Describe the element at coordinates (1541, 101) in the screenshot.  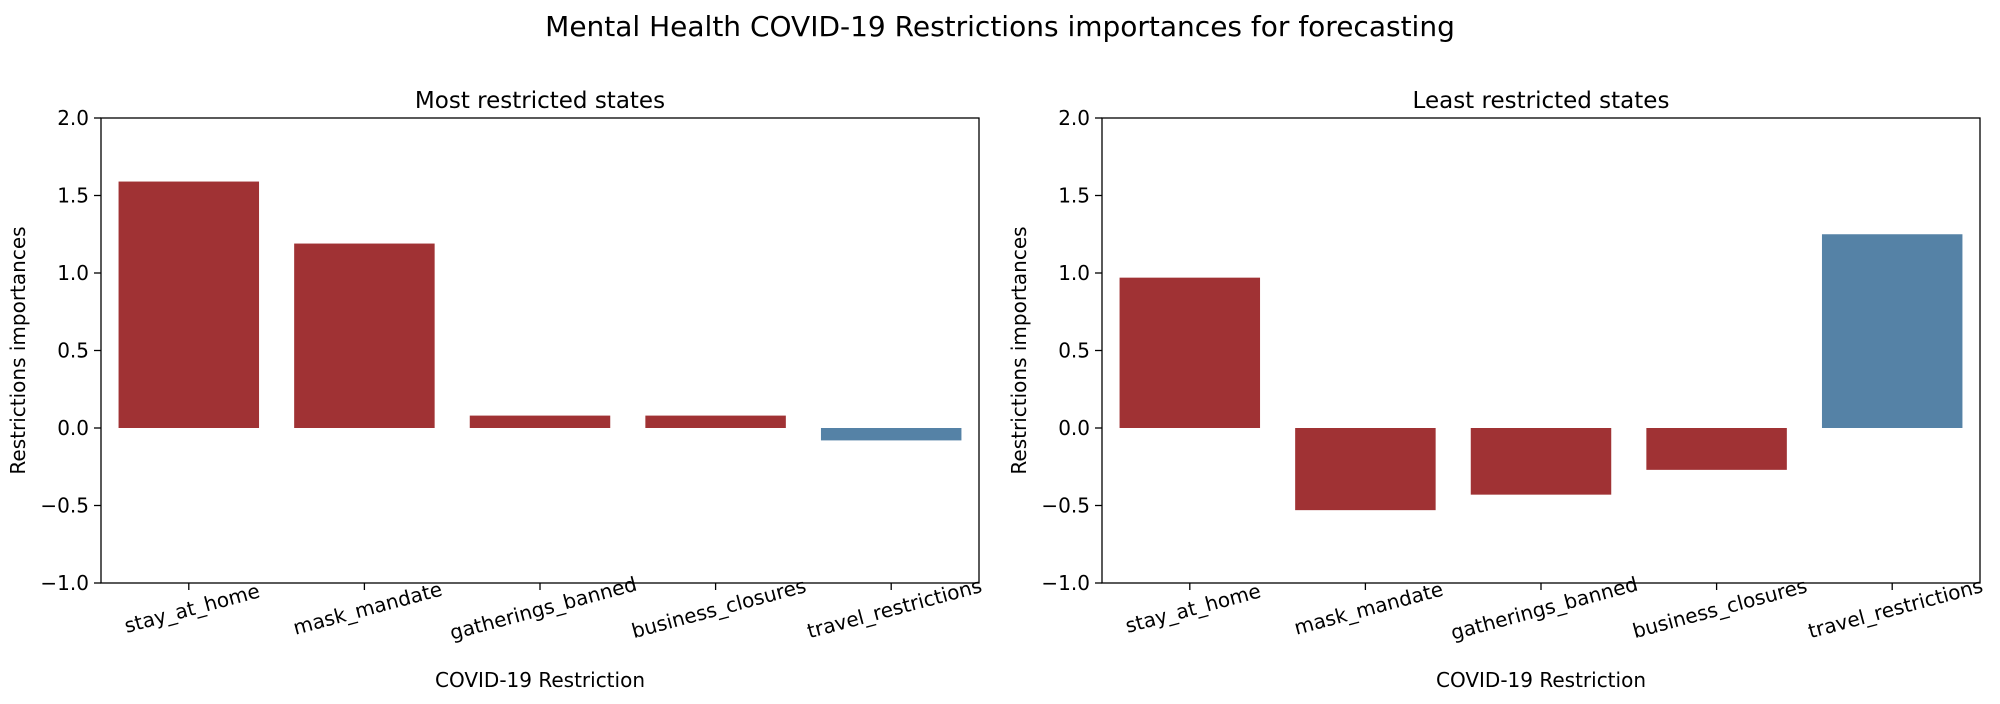
I see `panel-title: Least restricted states` at that location.